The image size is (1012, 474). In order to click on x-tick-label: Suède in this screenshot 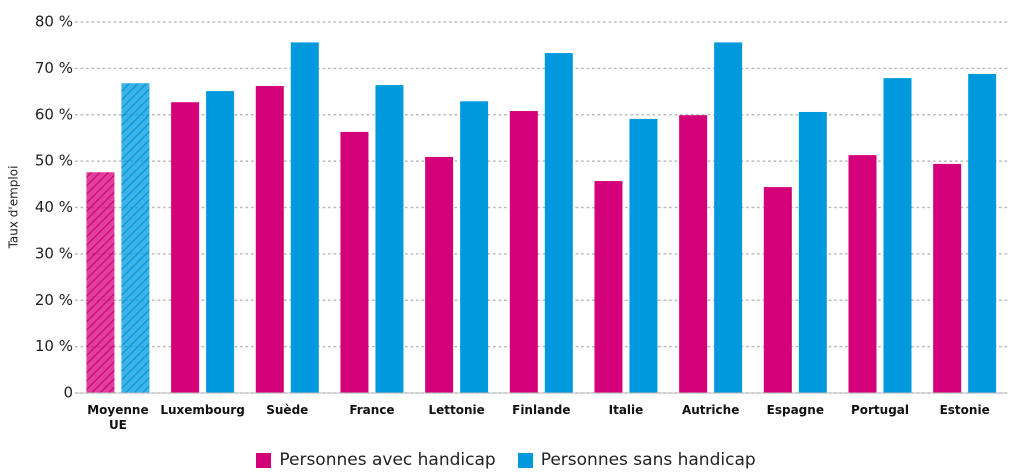, I will do `click(287, 410)`.